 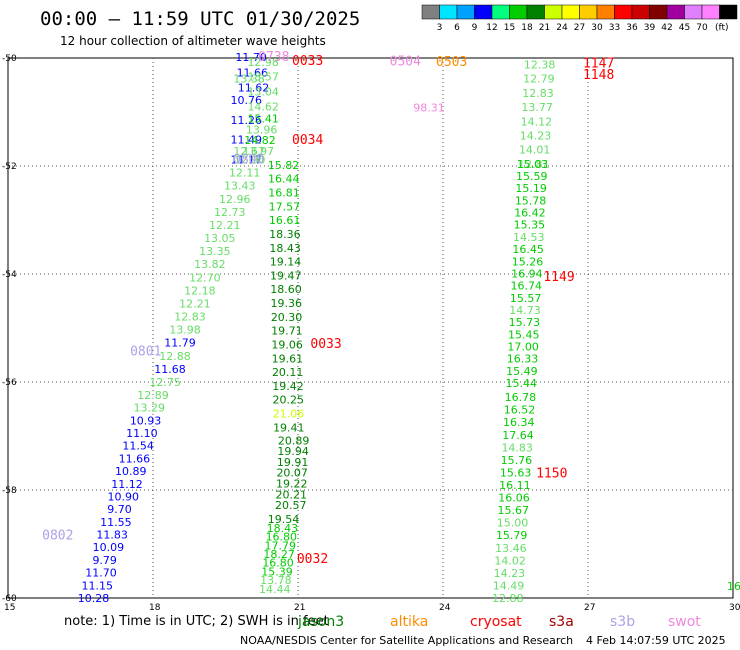 What do you see at coordinates (135, 458) in the screenshot?
I see `wave-height-point: 11.66` at bounding box center [135, 458].